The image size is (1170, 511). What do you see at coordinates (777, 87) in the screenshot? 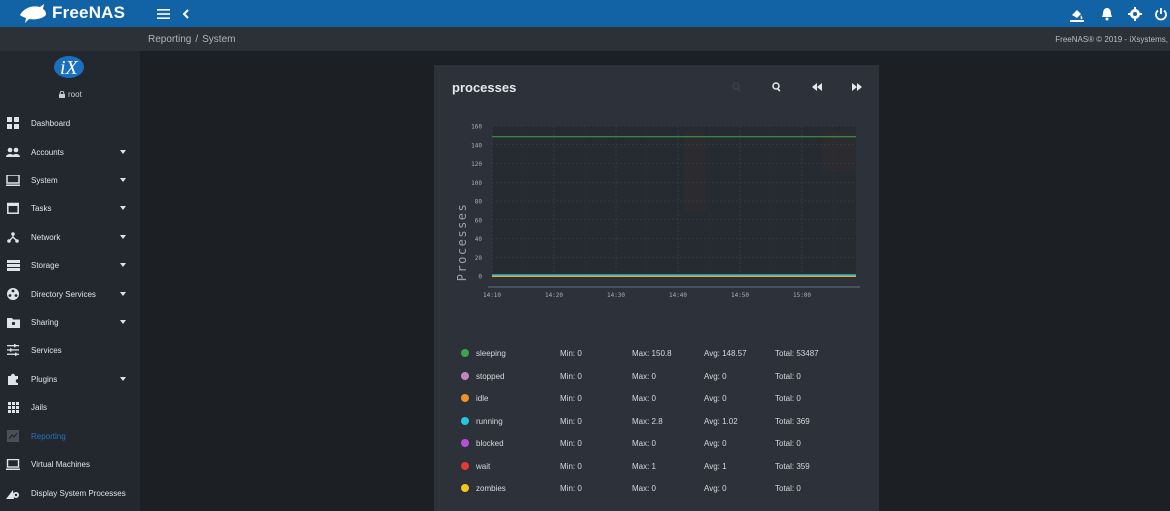
I see `zoom-in-icon` at bounding box center [777, 87].